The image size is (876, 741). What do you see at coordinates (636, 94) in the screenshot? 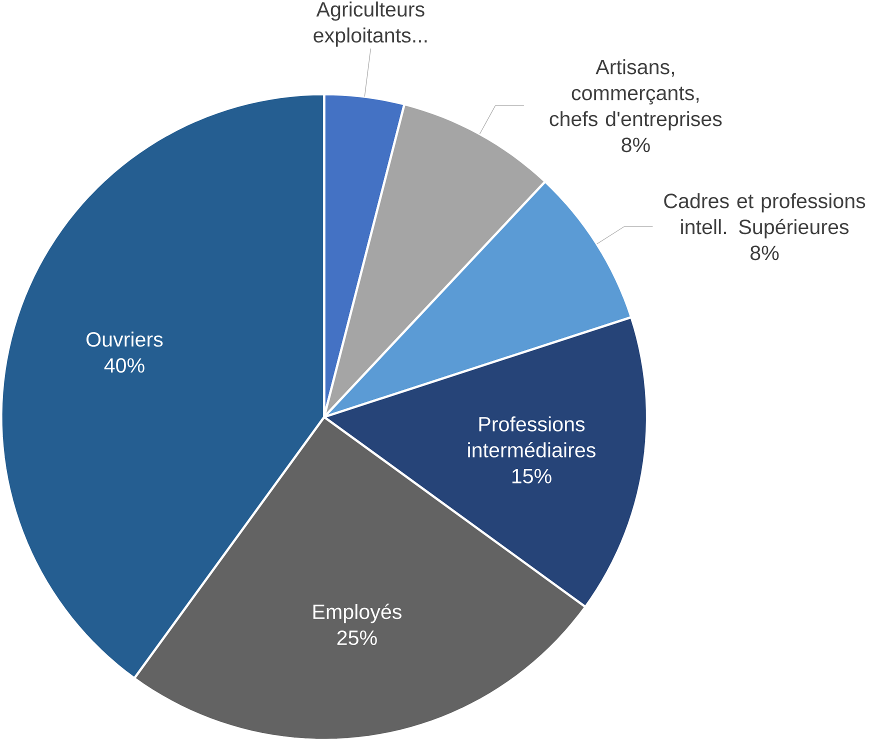
I see `slice-label: Artisans, commerçants, chefs d'entreprises` at bounding box center [636, 94].